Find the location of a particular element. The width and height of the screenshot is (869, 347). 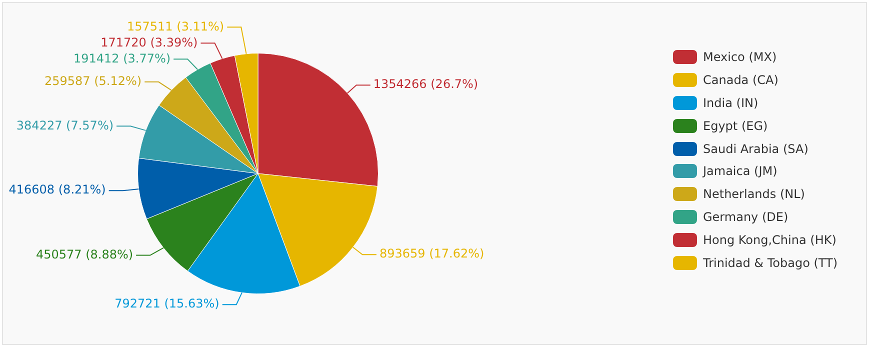

legend-label: Saudi Arabia (SA) is located at coordinates (755, 149).